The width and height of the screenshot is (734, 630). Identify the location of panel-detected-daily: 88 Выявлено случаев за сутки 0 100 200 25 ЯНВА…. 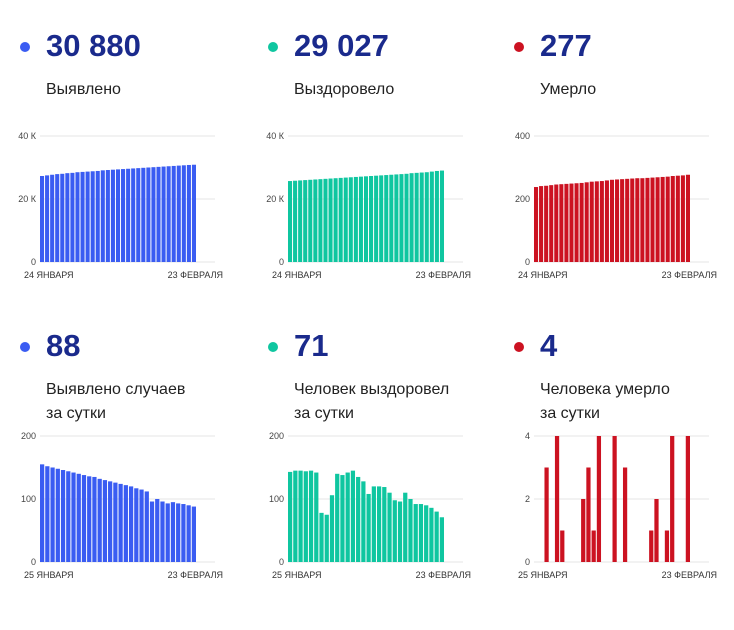
(135, 480).